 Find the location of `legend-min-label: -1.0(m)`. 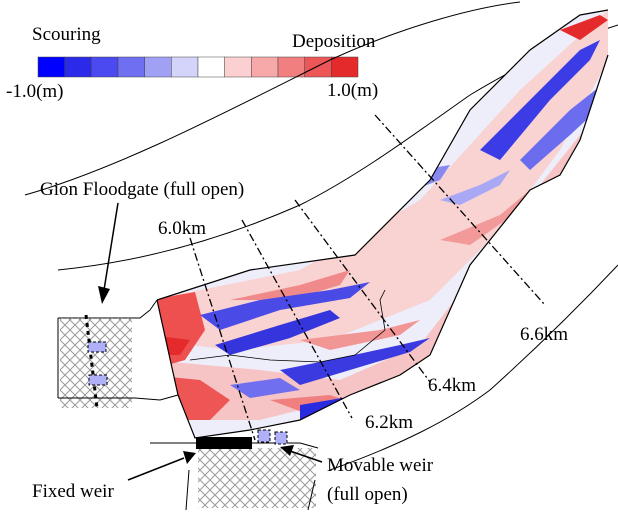

legend-min-label: -1.0(m) is located at coordinates (35, 91).